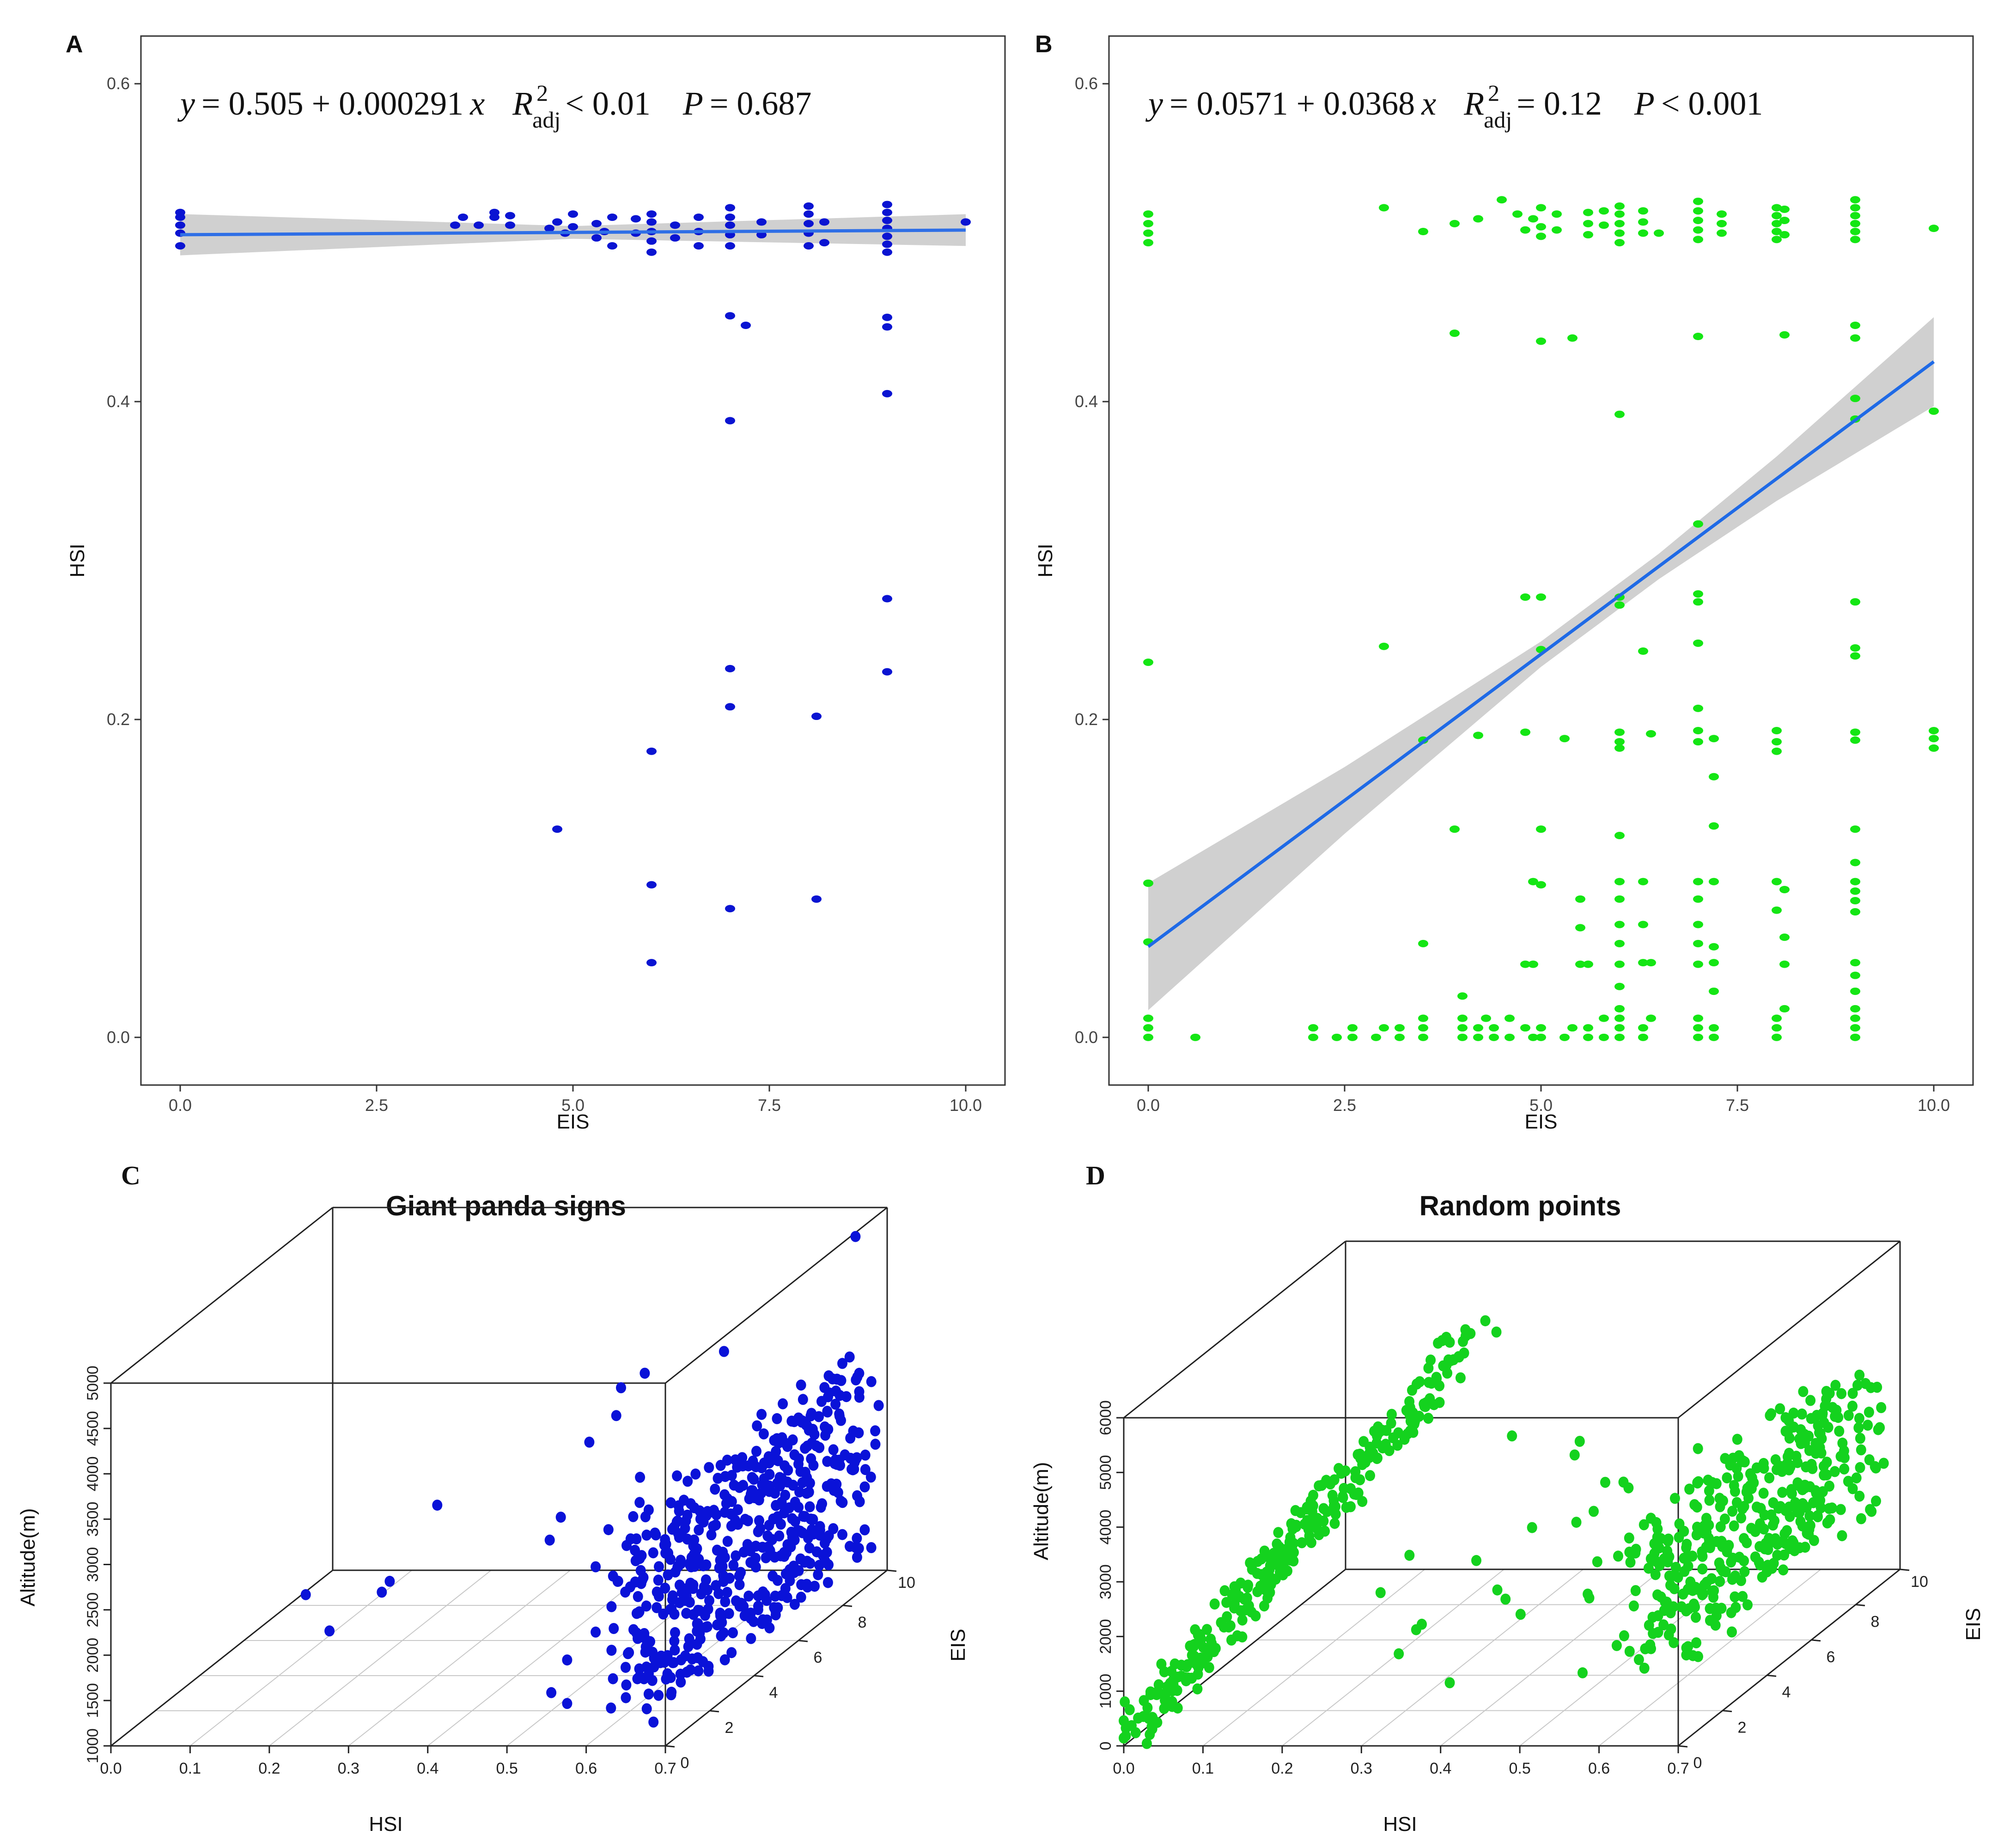 The image size is (2004, 1848). I want to click on eis-tick-label: 2, so click(1742, 1728).